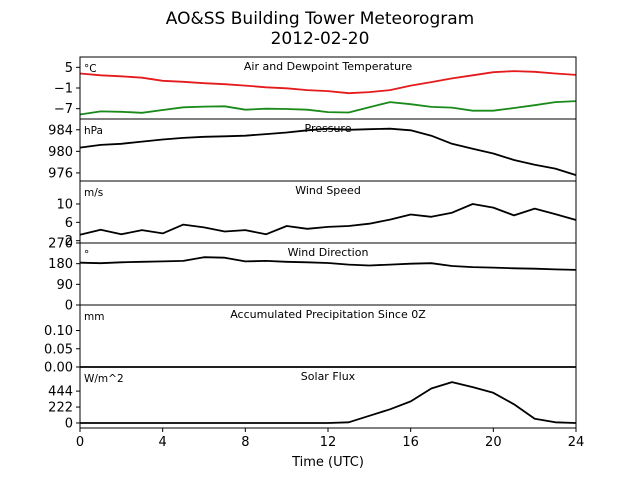  I want to click on panel-unit: hPa, so click(93, 131).